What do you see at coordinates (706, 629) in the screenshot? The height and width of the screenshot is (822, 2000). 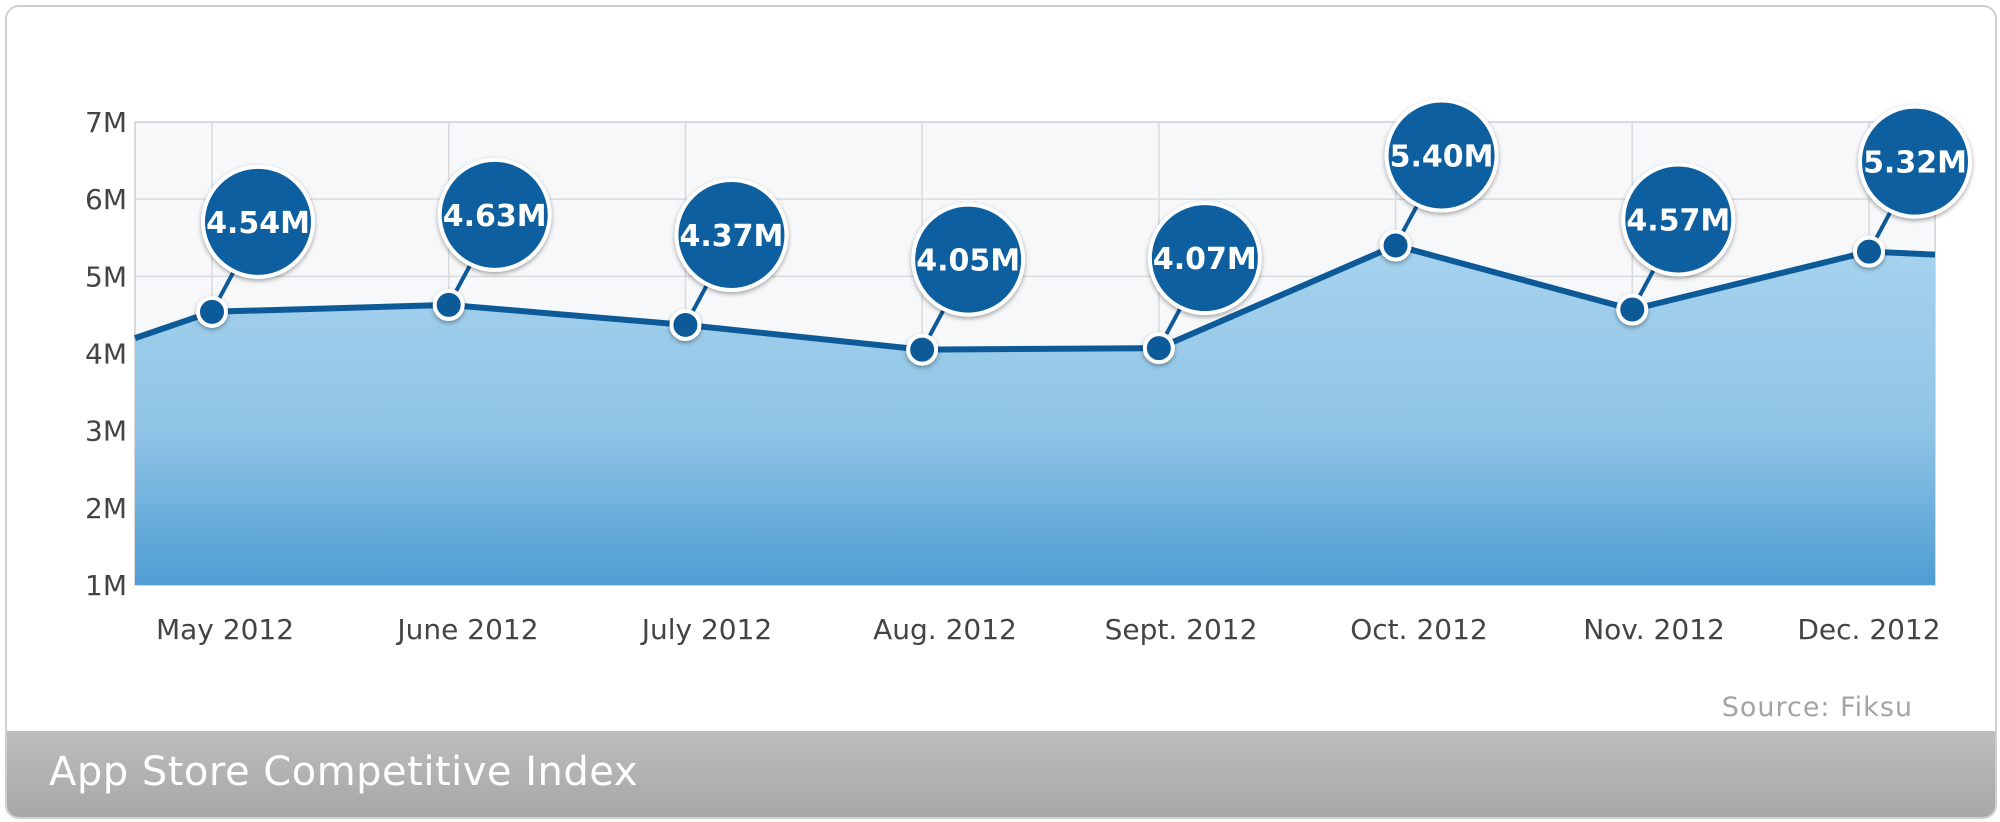 I see `x-tick-label: July 2012` at bounding box center [706, 629].